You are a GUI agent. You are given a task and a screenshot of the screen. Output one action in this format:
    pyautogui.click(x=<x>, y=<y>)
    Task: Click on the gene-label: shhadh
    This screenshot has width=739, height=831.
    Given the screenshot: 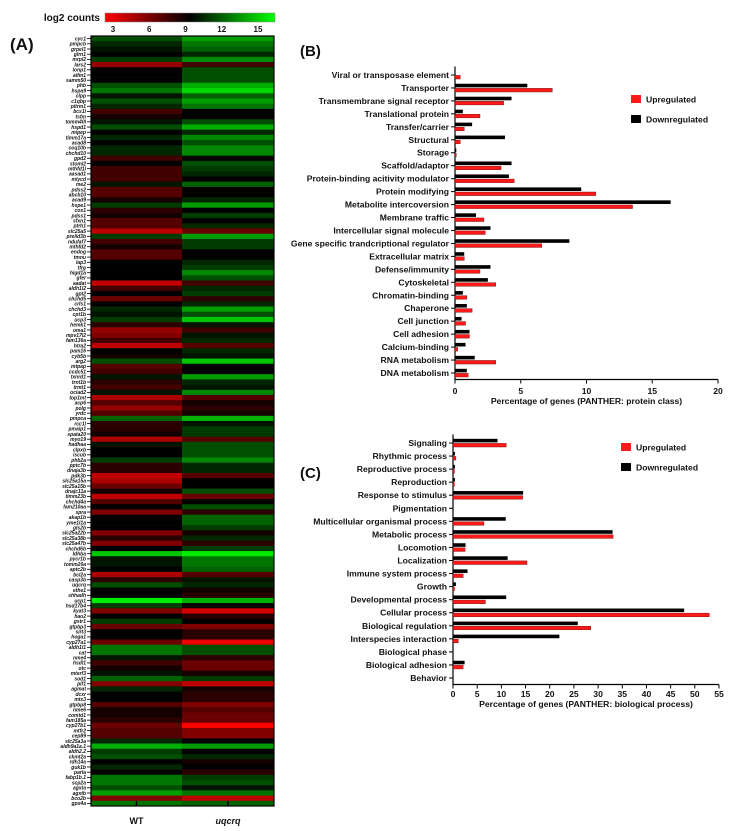 What is the action you would take?
    pyautogui.click(x=77, y=596)
    